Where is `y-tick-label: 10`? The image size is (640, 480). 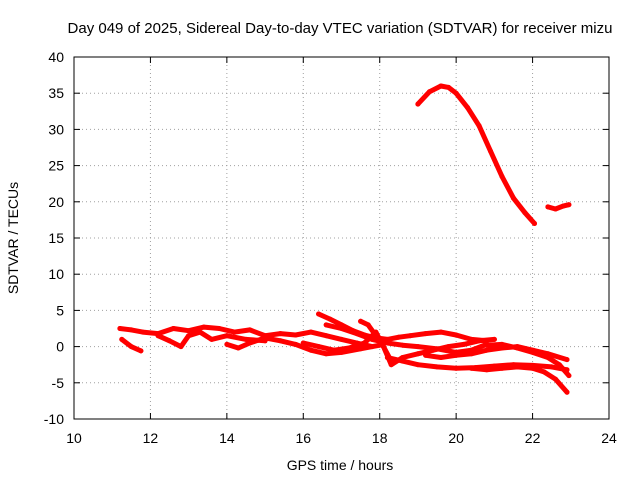
y-tick-label: 10 is located at coordinates (56, 274).